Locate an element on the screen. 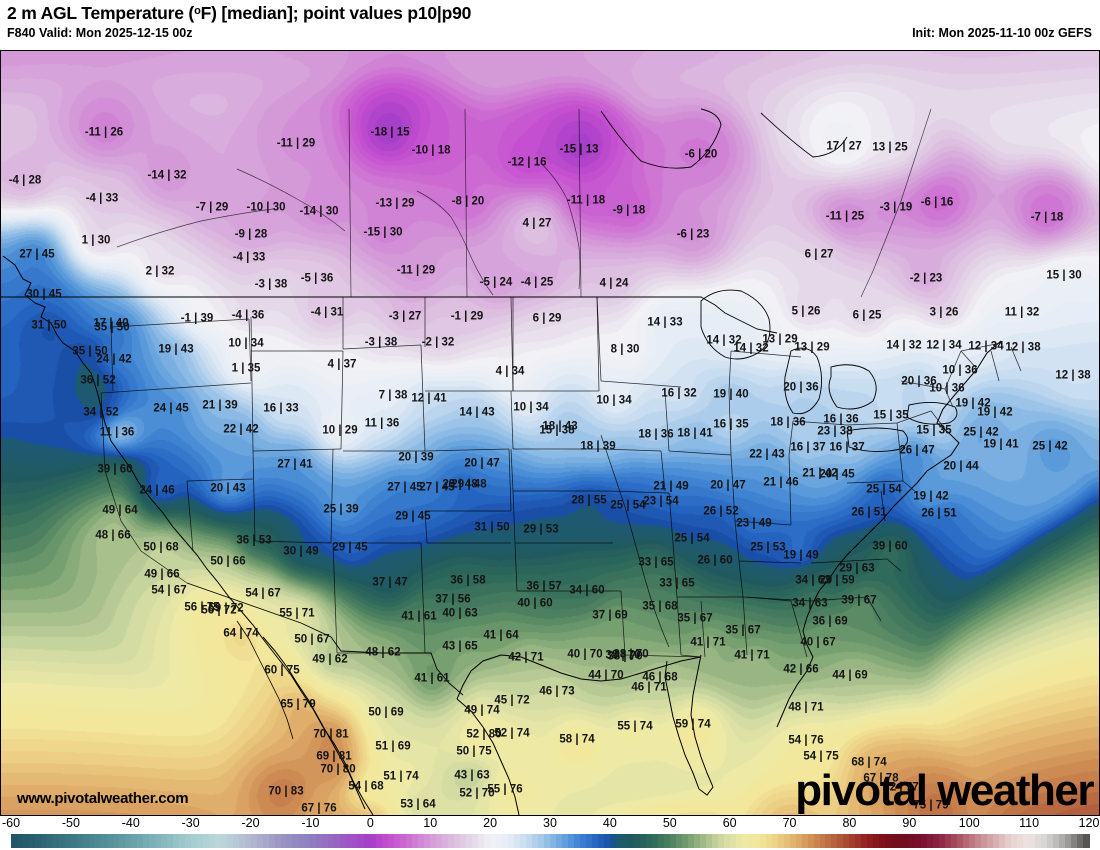 The image size is (1100, 850). point-value-label: 39 | 60 is located at coordinates (115, 469).